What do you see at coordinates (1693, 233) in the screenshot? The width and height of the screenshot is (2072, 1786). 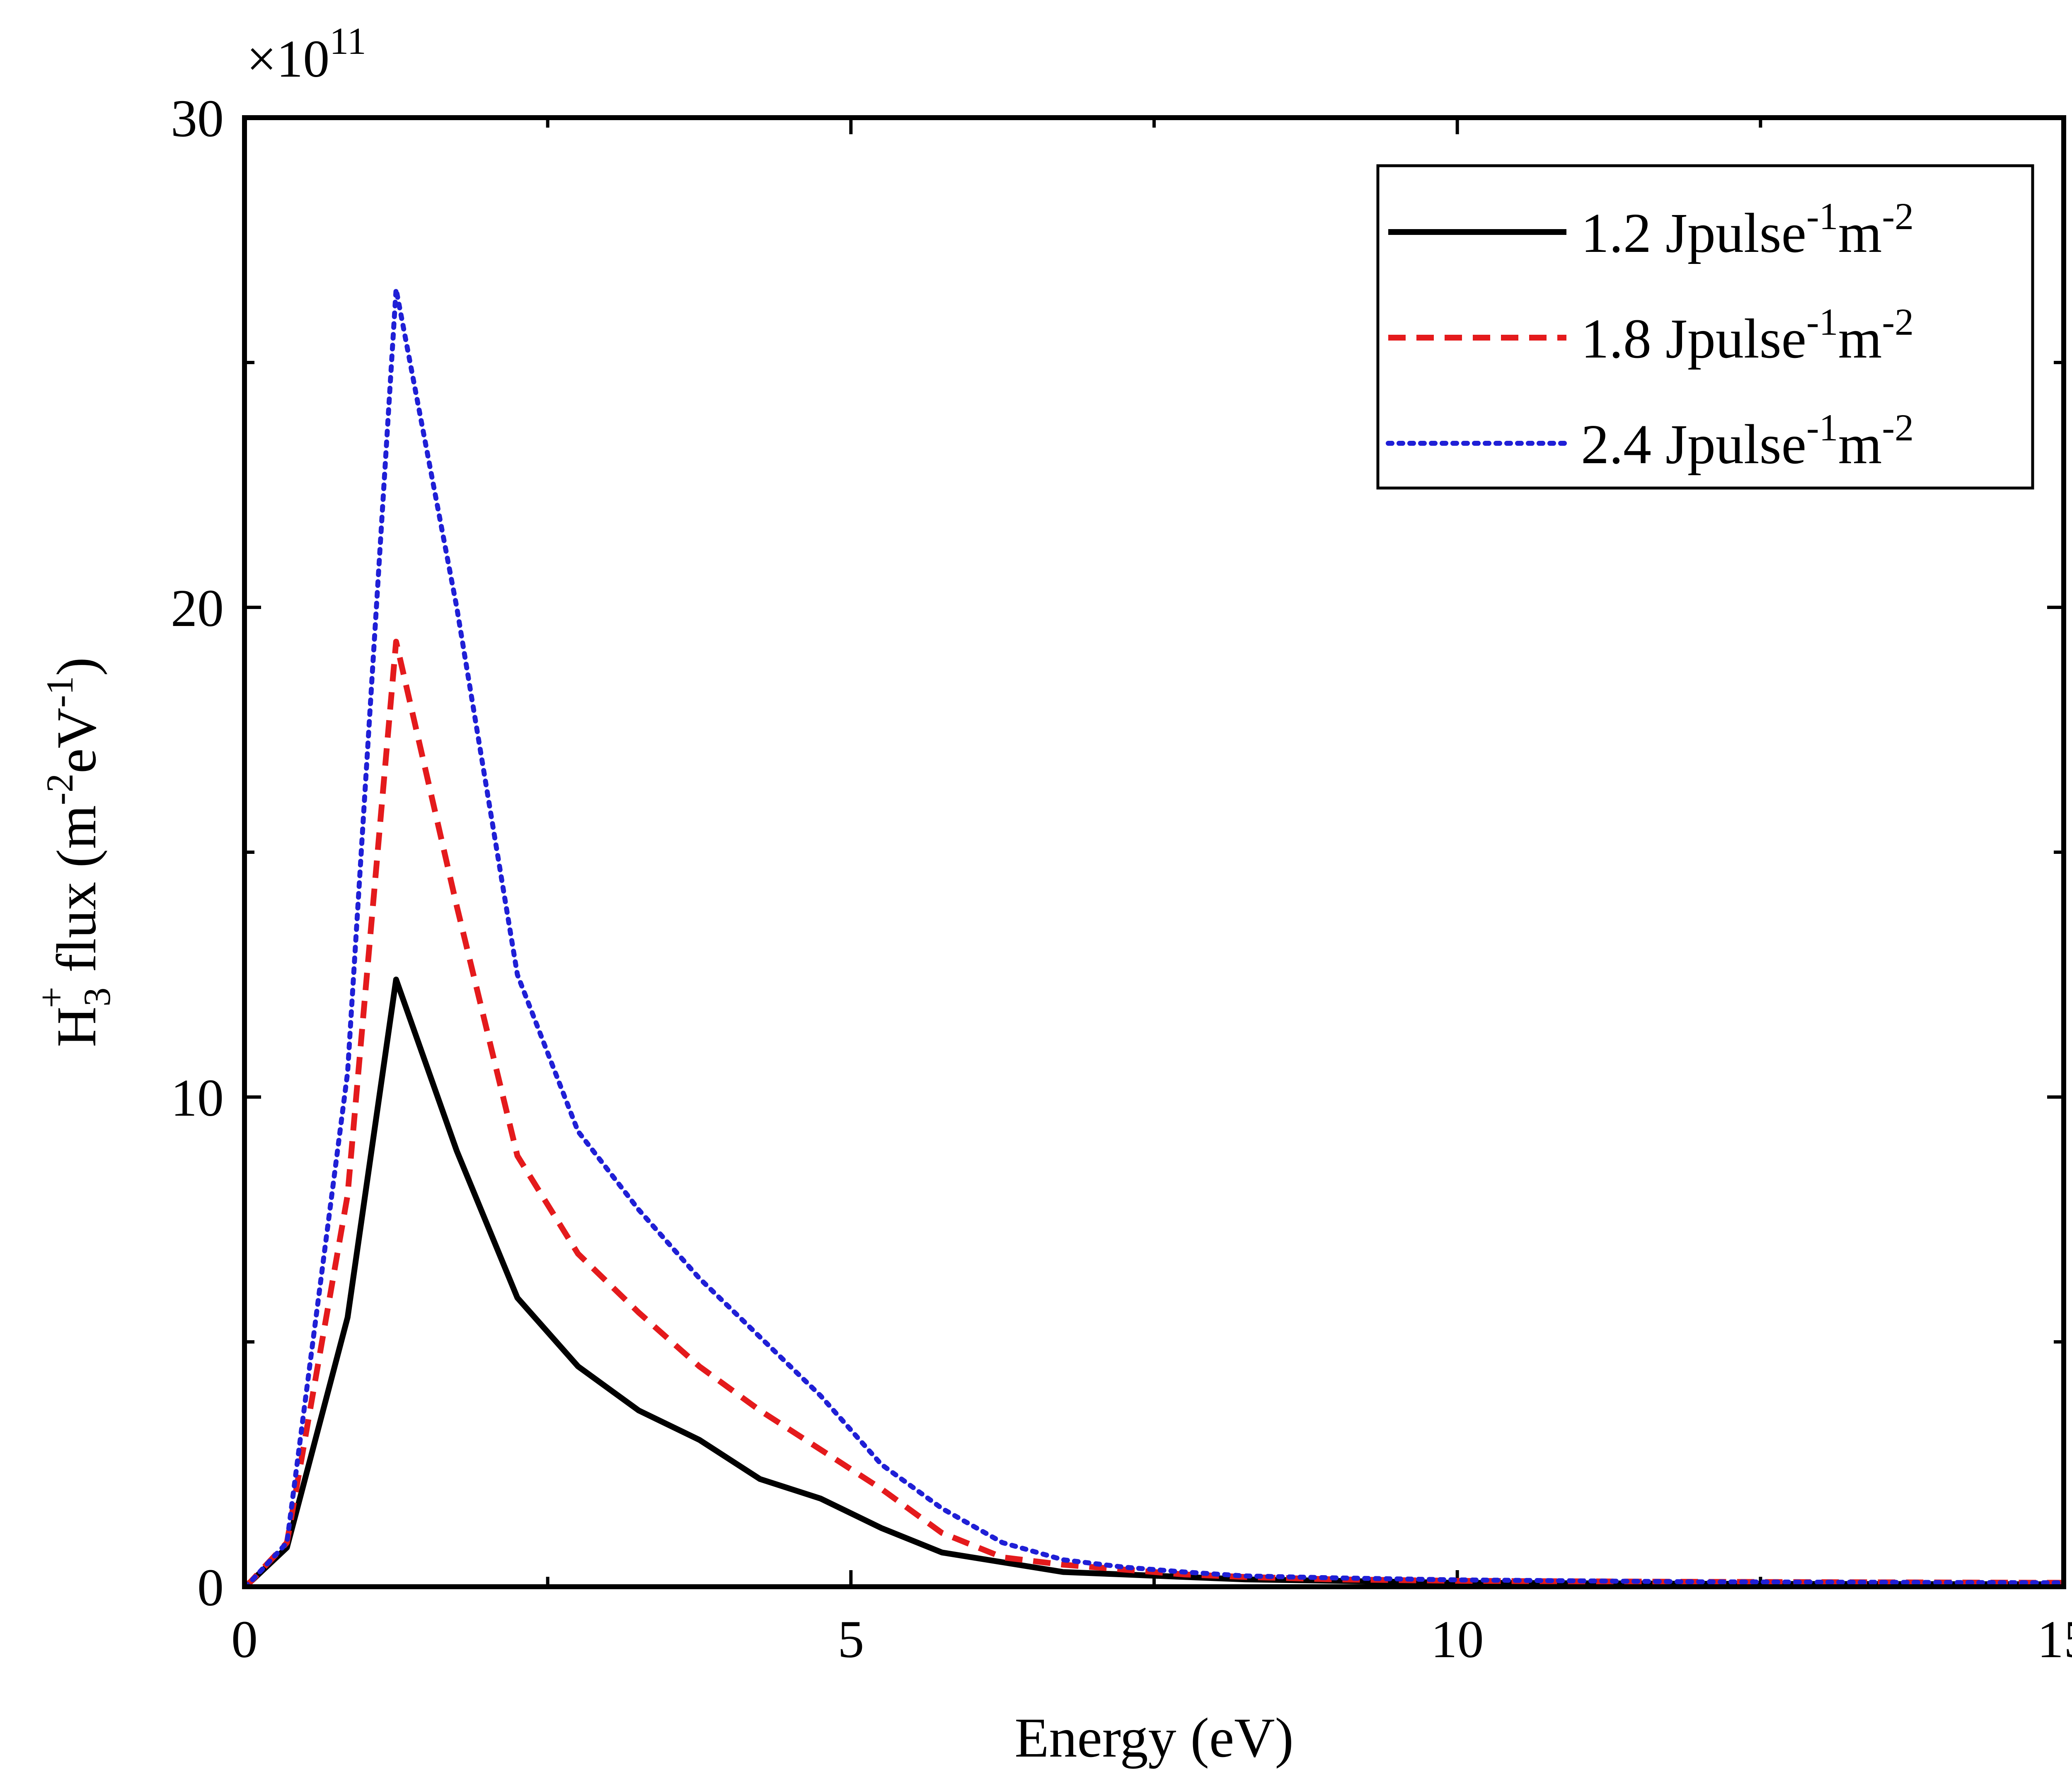 I see `legend-label-text: 1.2 Jpulse` at bounding box center [1693, 233].